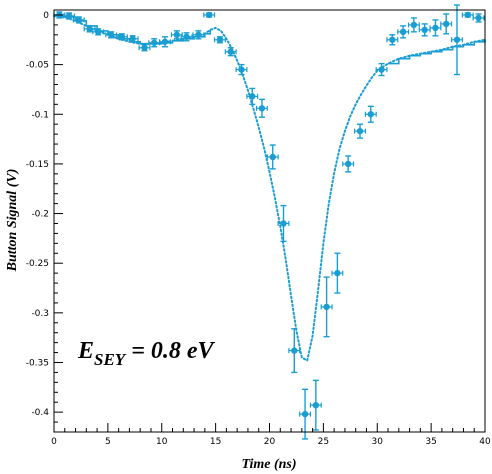 The image size is (492, 474). Describe the element at coordinates (37, 363) in the screenshot. I see `y-tick-label: -0.35` at that location.